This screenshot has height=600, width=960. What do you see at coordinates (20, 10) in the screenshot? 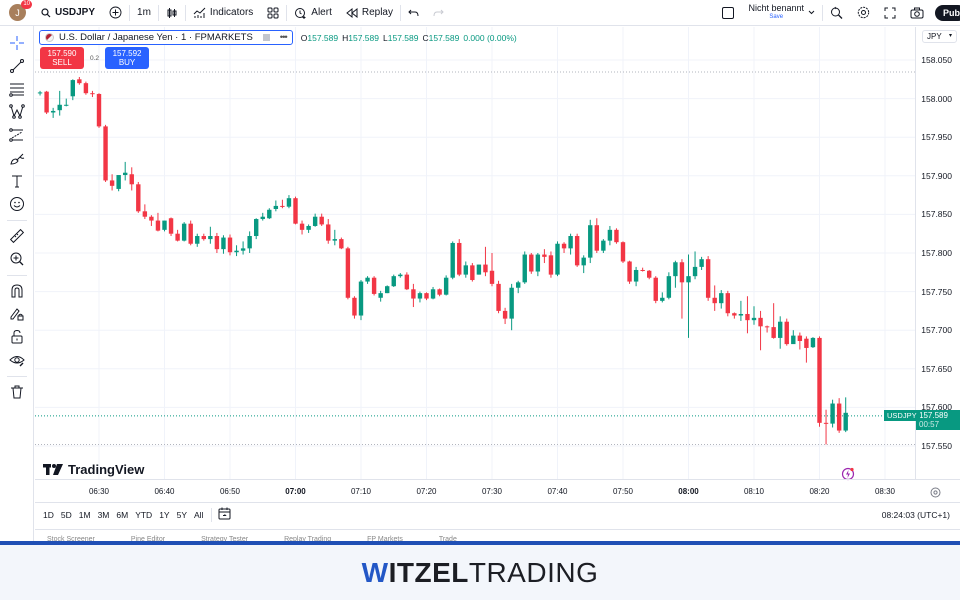
I see `avatar: J 10` at bounding box center [20, 10].